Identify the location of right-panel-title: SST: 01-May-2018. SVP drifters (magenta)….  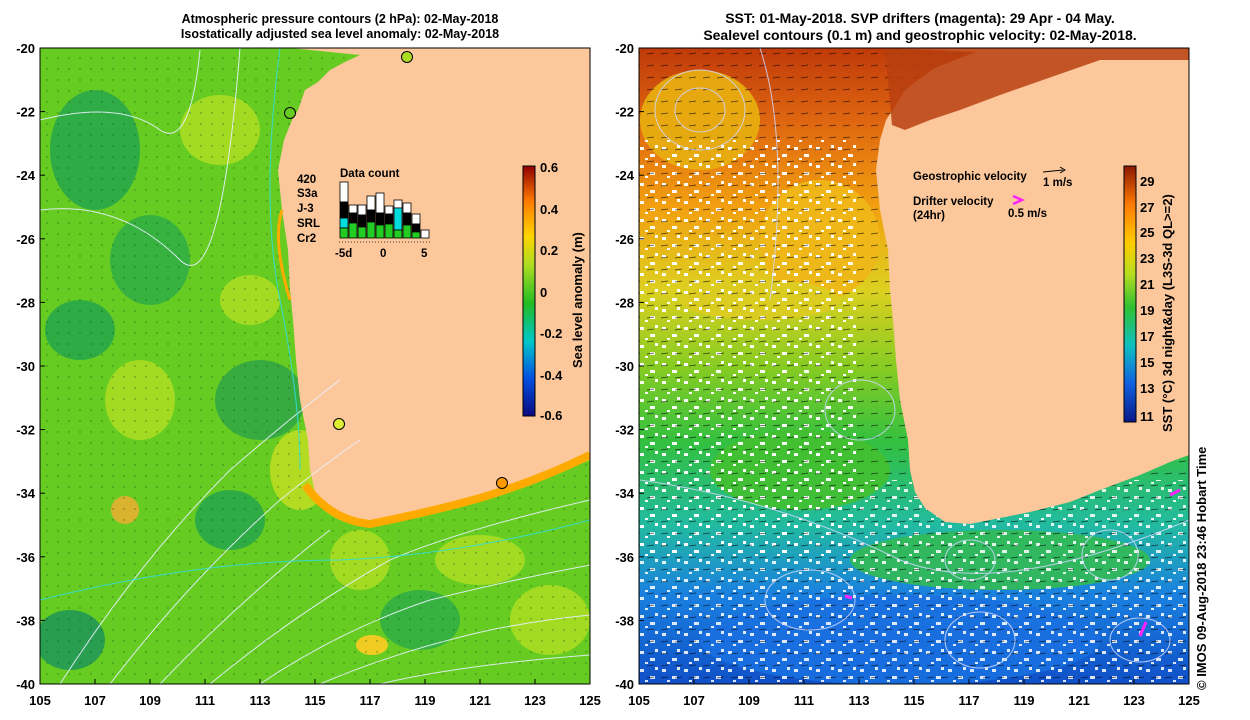
(920, 27).